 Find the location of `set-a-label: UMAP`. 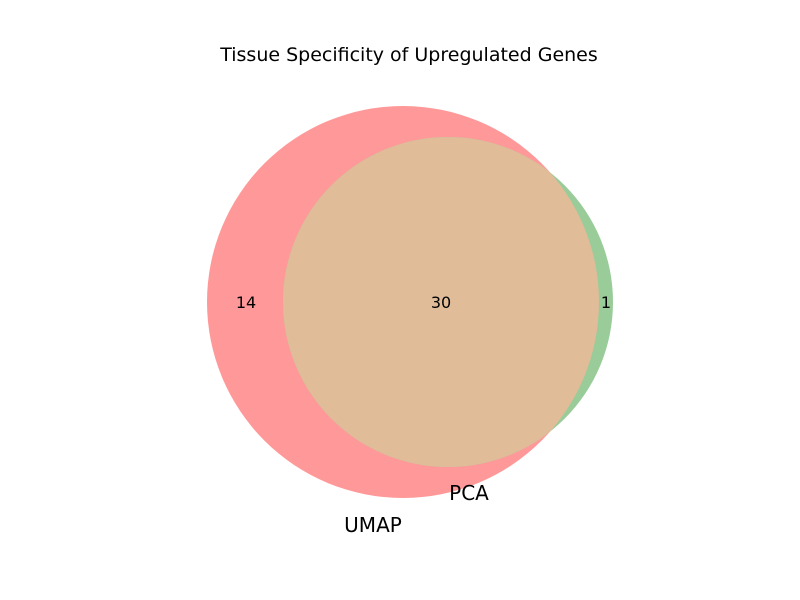

set-a-label: UMAP is located at coordinates (373, 525).